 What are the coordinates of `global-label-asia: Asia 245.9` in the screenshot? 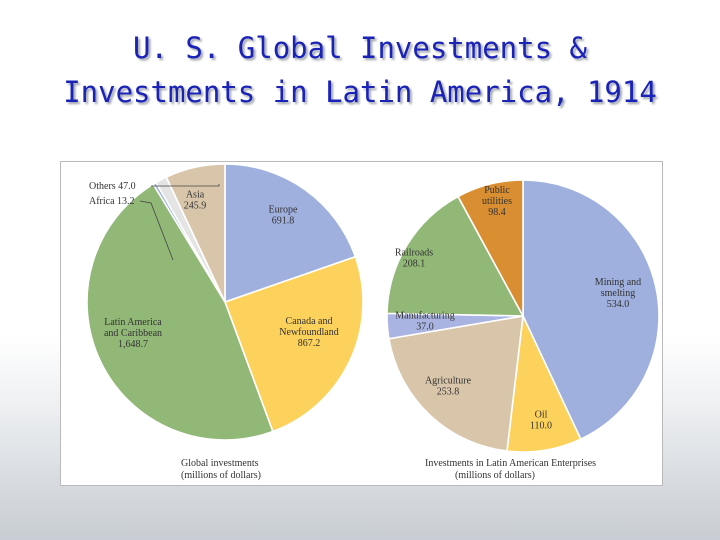 It's located at (195, 201).